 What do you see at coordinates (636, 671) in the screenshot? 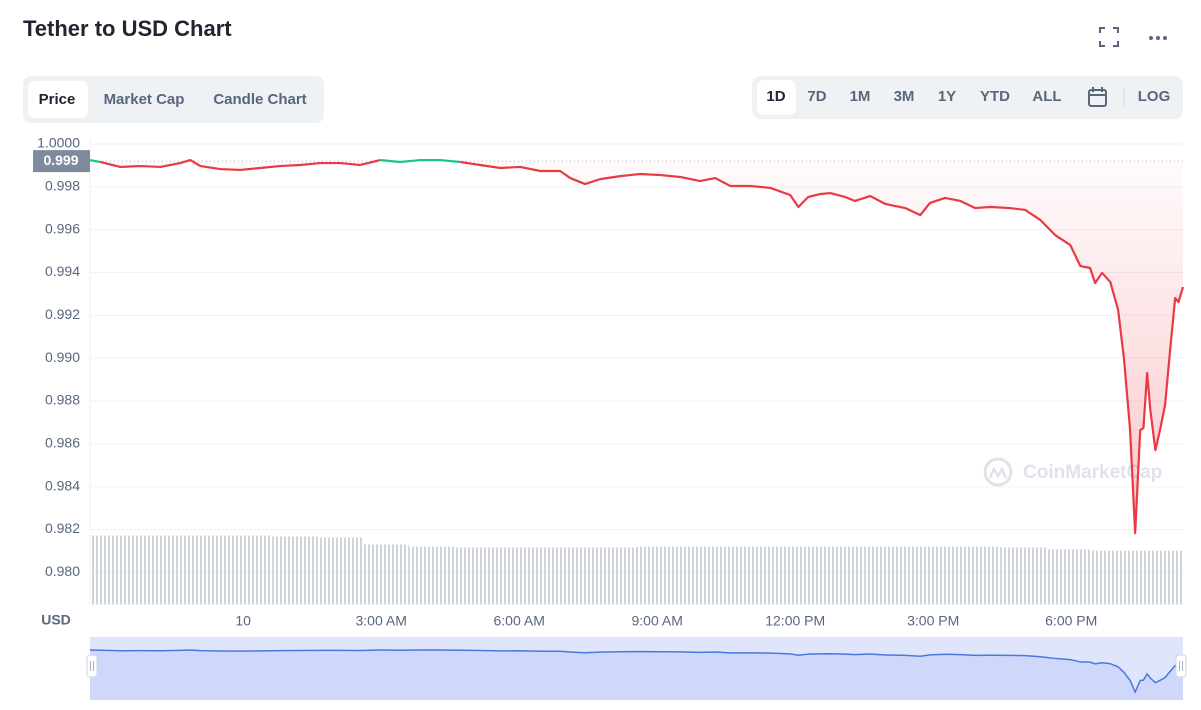
I see `navigator-line` at bounding box center [636, 671].